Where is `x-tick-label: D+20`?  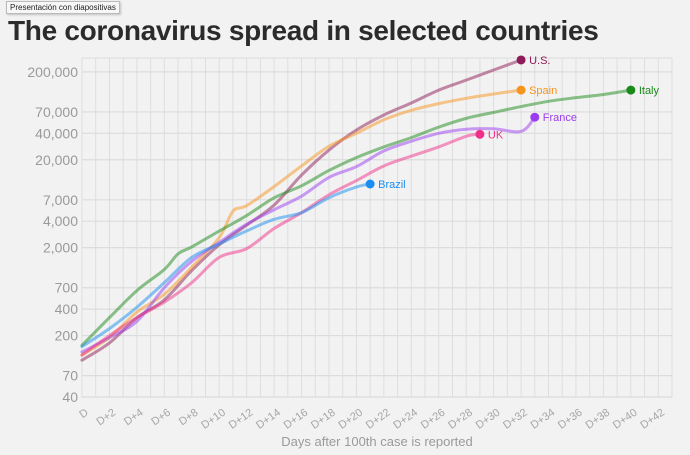
x-tick-label: D+20 is located at coordinates (350, 419).